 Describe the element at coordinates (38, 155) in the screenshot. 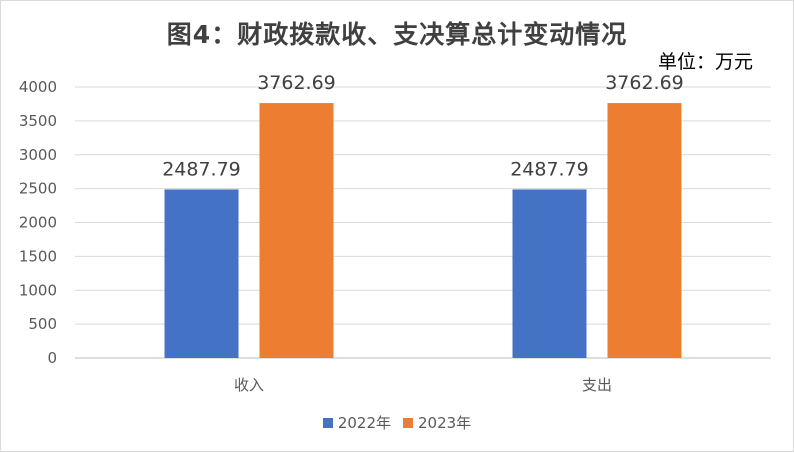

I see `y-tick-label: 3000` at that location.